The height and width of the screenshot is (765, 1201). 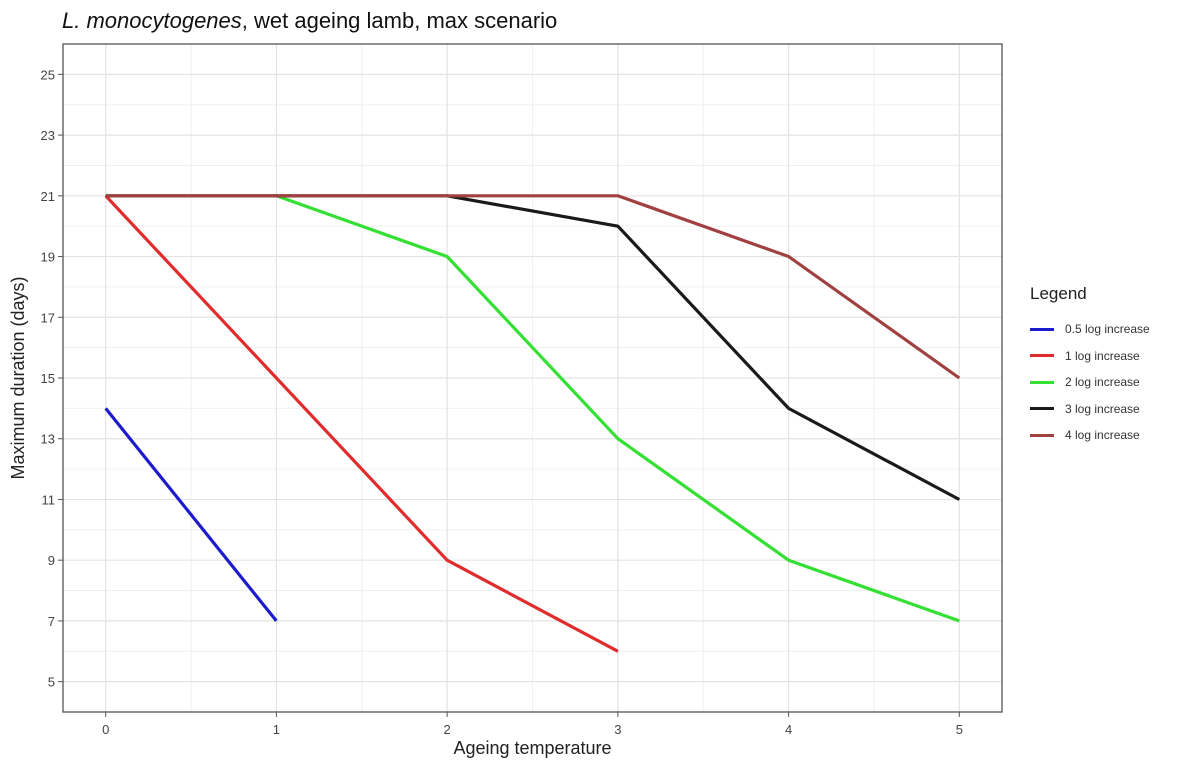 I want to click on y-tick-label: 23, so click(x=48, y=135).